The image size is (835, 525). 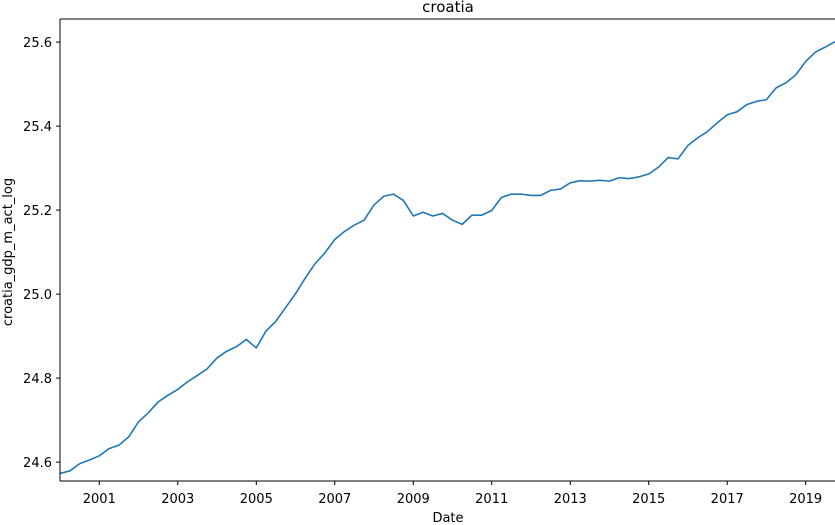 I want to click on y-tick-label: 25.4, so click(x=37, y=127).